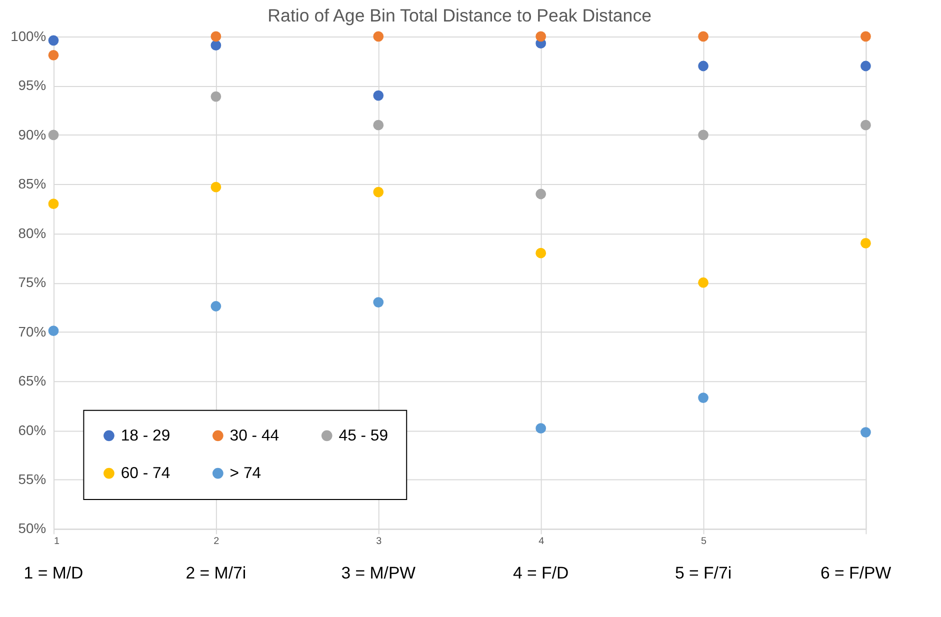  Describe the element at coordinates (145, 473) in the screenshot. I see `legend-label: 60 - 74` at that location.